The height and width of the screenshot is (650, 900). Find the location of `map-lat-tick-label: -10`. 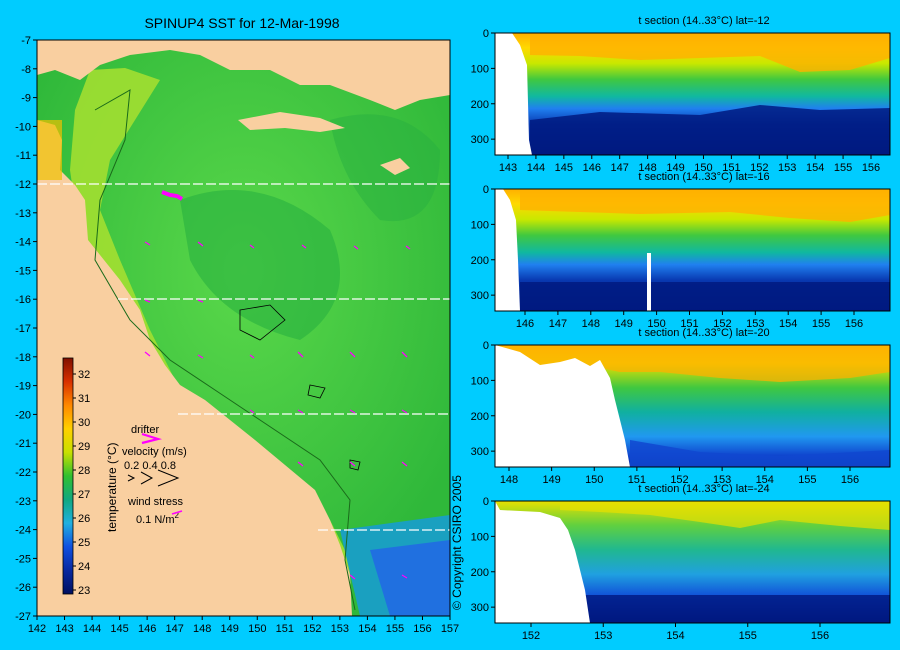

map-lat-tick-label: -10 is located at coordinates (23, 127).